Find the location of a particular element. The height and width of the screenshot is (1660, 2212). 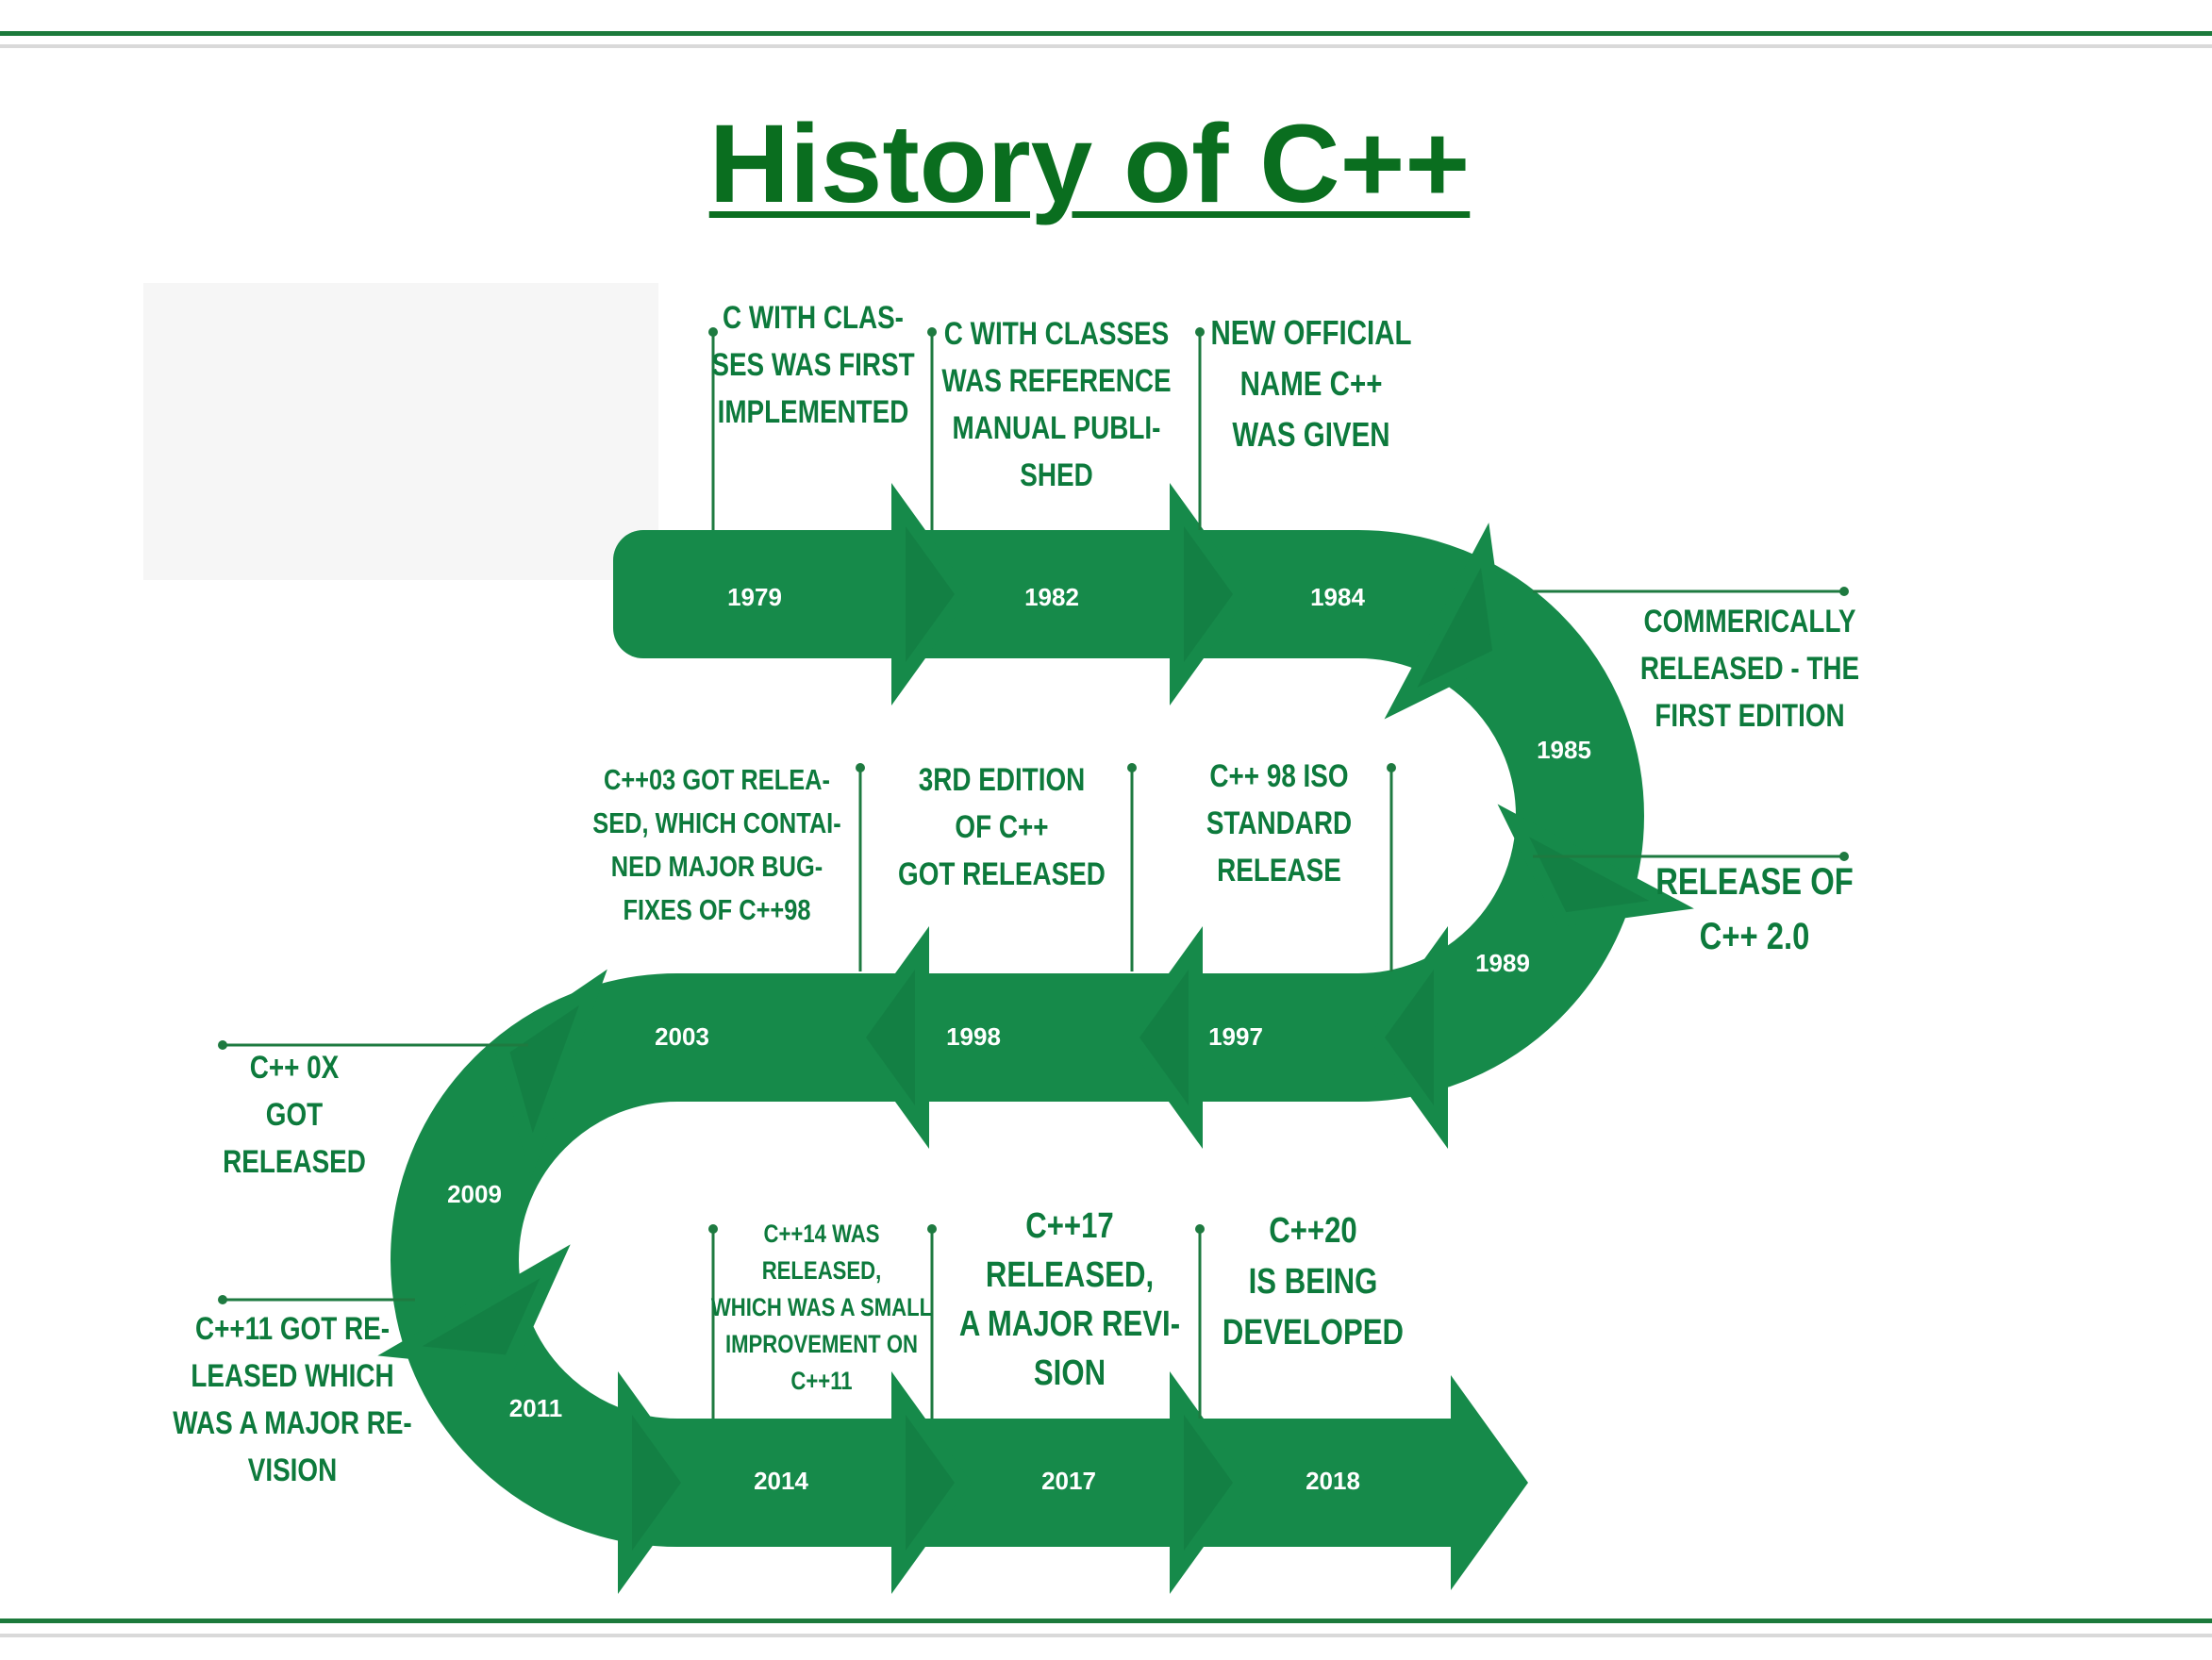

caption-line: WHICH WAS A SMALL is located at coordinates (821, 1308).